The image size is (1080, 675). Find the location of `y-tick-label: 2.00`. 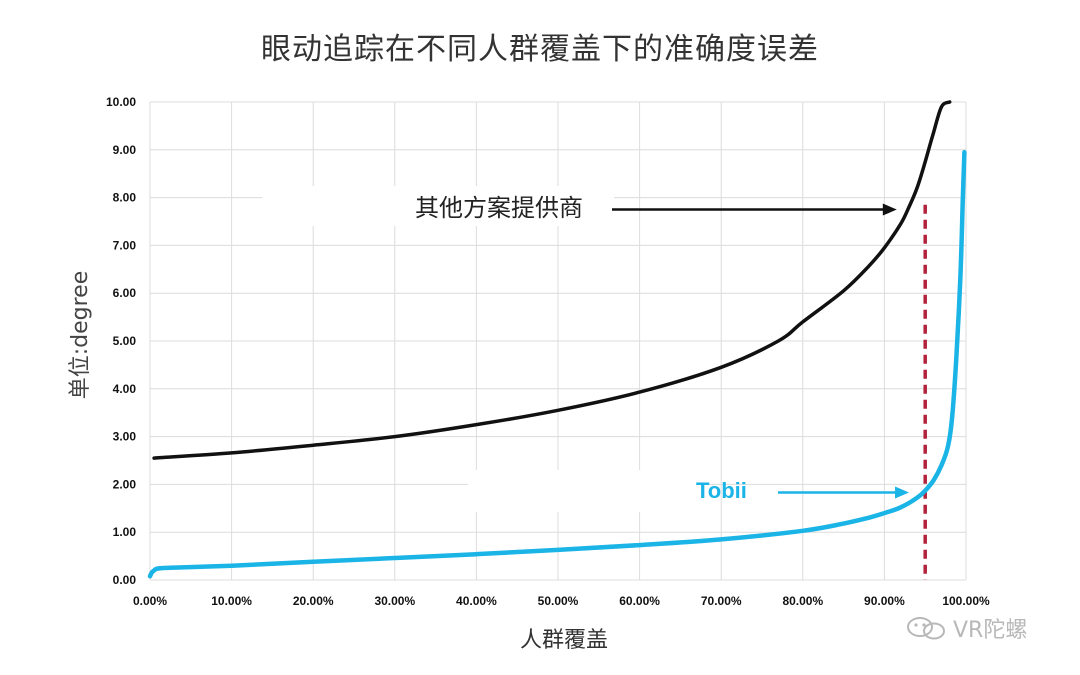

y-tick-label: 2.00 is located at coordinates (125, 484).